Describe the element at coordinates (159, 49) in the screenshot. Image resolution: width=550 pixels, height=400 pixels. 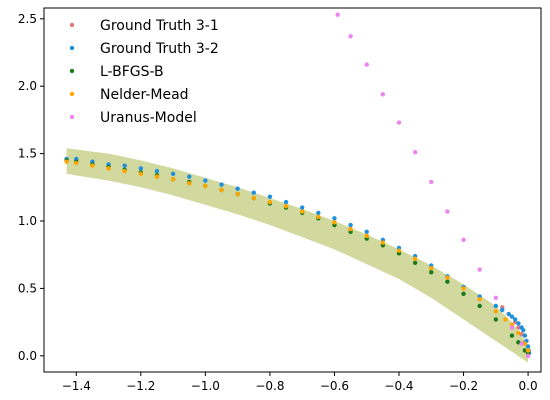
I see `legend-label: Ground Truth 3-2` at that location.